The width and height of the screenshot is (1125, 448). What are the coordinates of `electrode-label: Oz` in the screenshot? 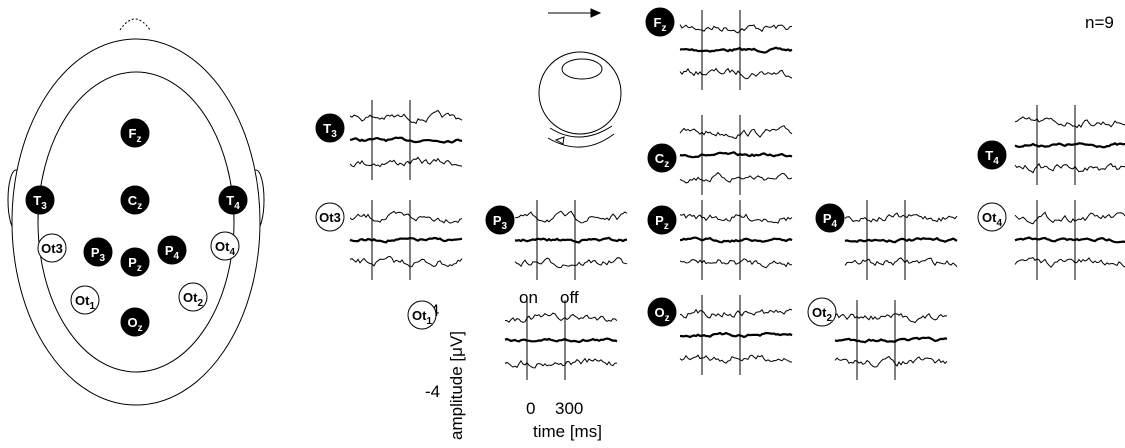 It's located at (661, 314).